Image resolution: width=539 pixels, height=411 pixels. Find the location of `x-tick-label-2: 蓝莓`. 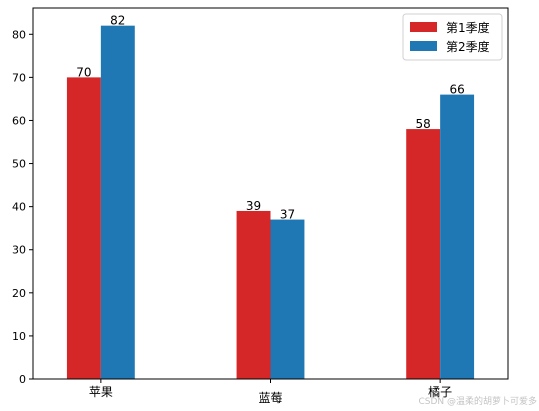

x-tick-label-2: 蓝莓 is located at coordinates (270, 398).